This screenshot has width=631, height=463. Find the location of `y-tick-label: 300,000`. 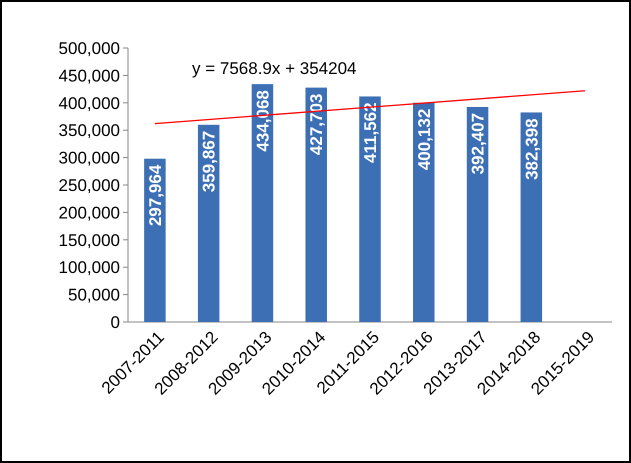

y-tick-label: 300,000 is located at coordinates (89, 158).